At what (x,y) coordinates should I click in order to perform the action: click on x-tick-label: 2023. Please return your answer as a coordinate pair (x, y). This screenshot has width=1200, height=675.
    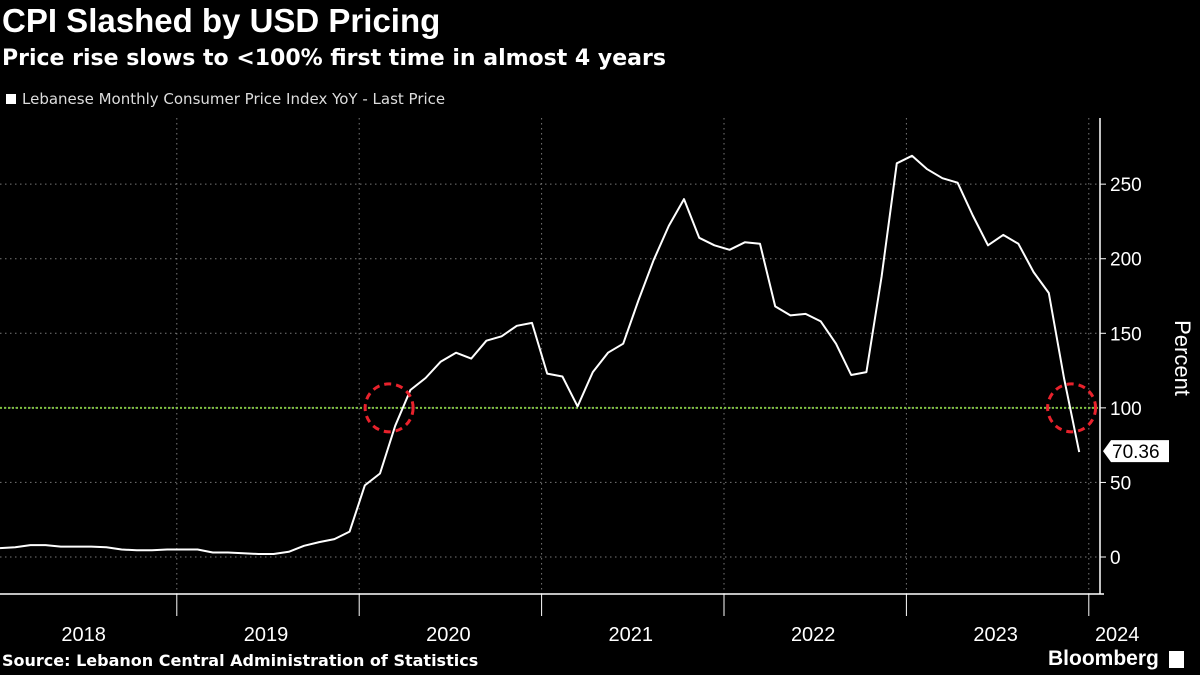
    Looking at the image, I should click on (995, 635).